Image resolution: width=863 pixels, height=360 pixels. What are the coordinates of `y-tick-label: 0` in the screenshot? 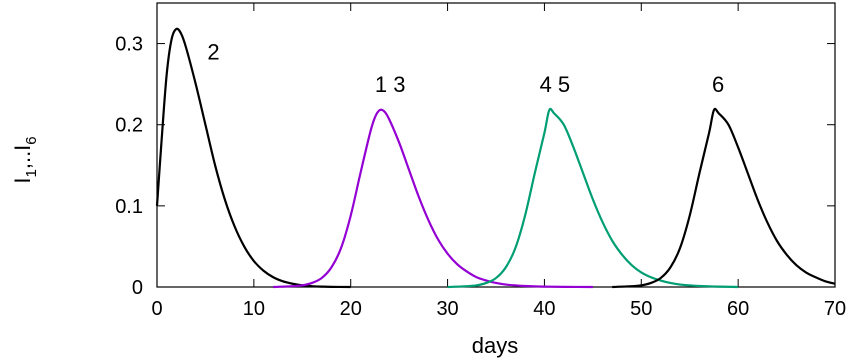 It's located at (137, 288).